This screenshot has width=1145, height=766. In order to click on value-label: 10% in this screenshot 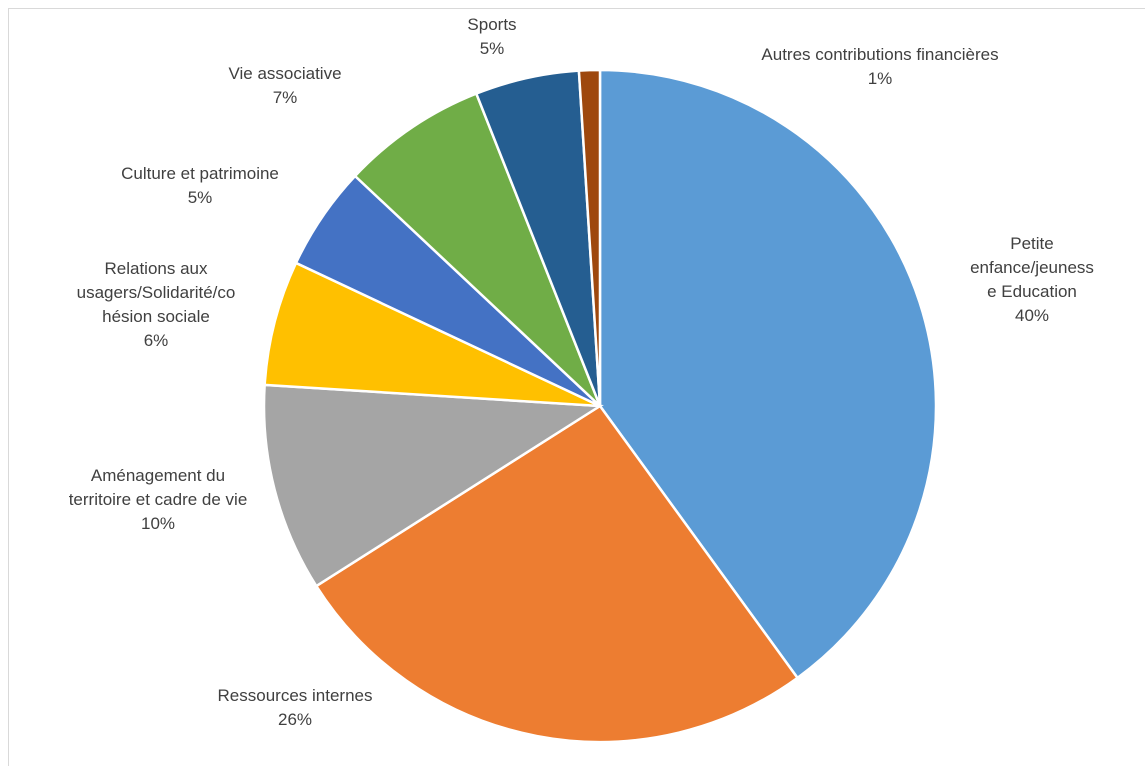, I will do `click(158, 523)`.